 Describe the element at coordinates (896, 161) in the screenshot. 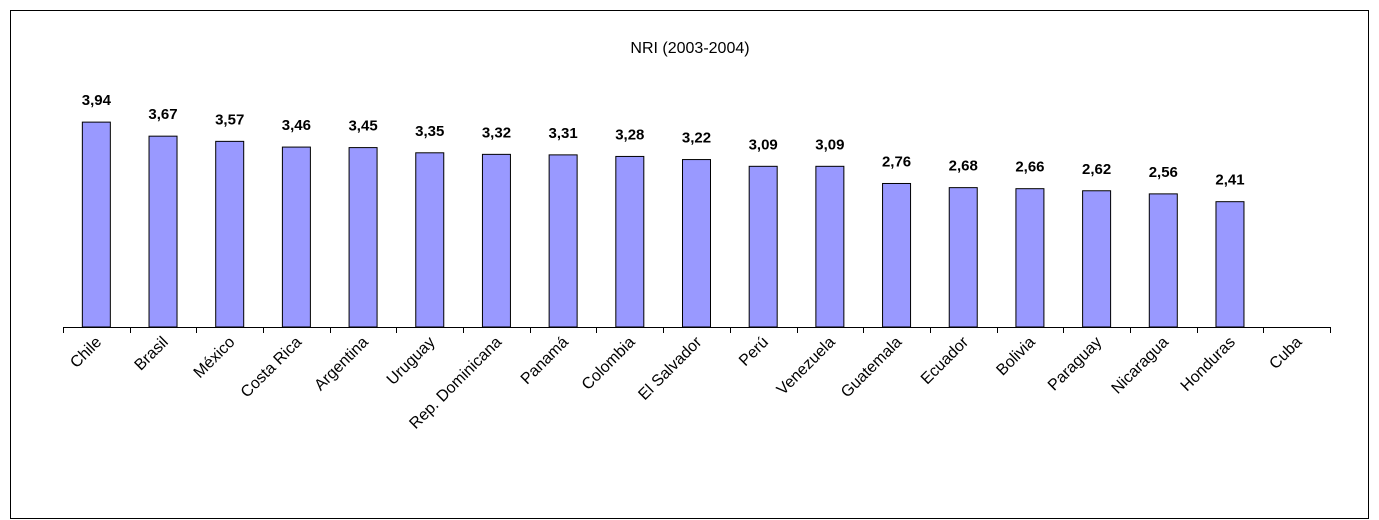

I see `value-label: 2,76` at that location.